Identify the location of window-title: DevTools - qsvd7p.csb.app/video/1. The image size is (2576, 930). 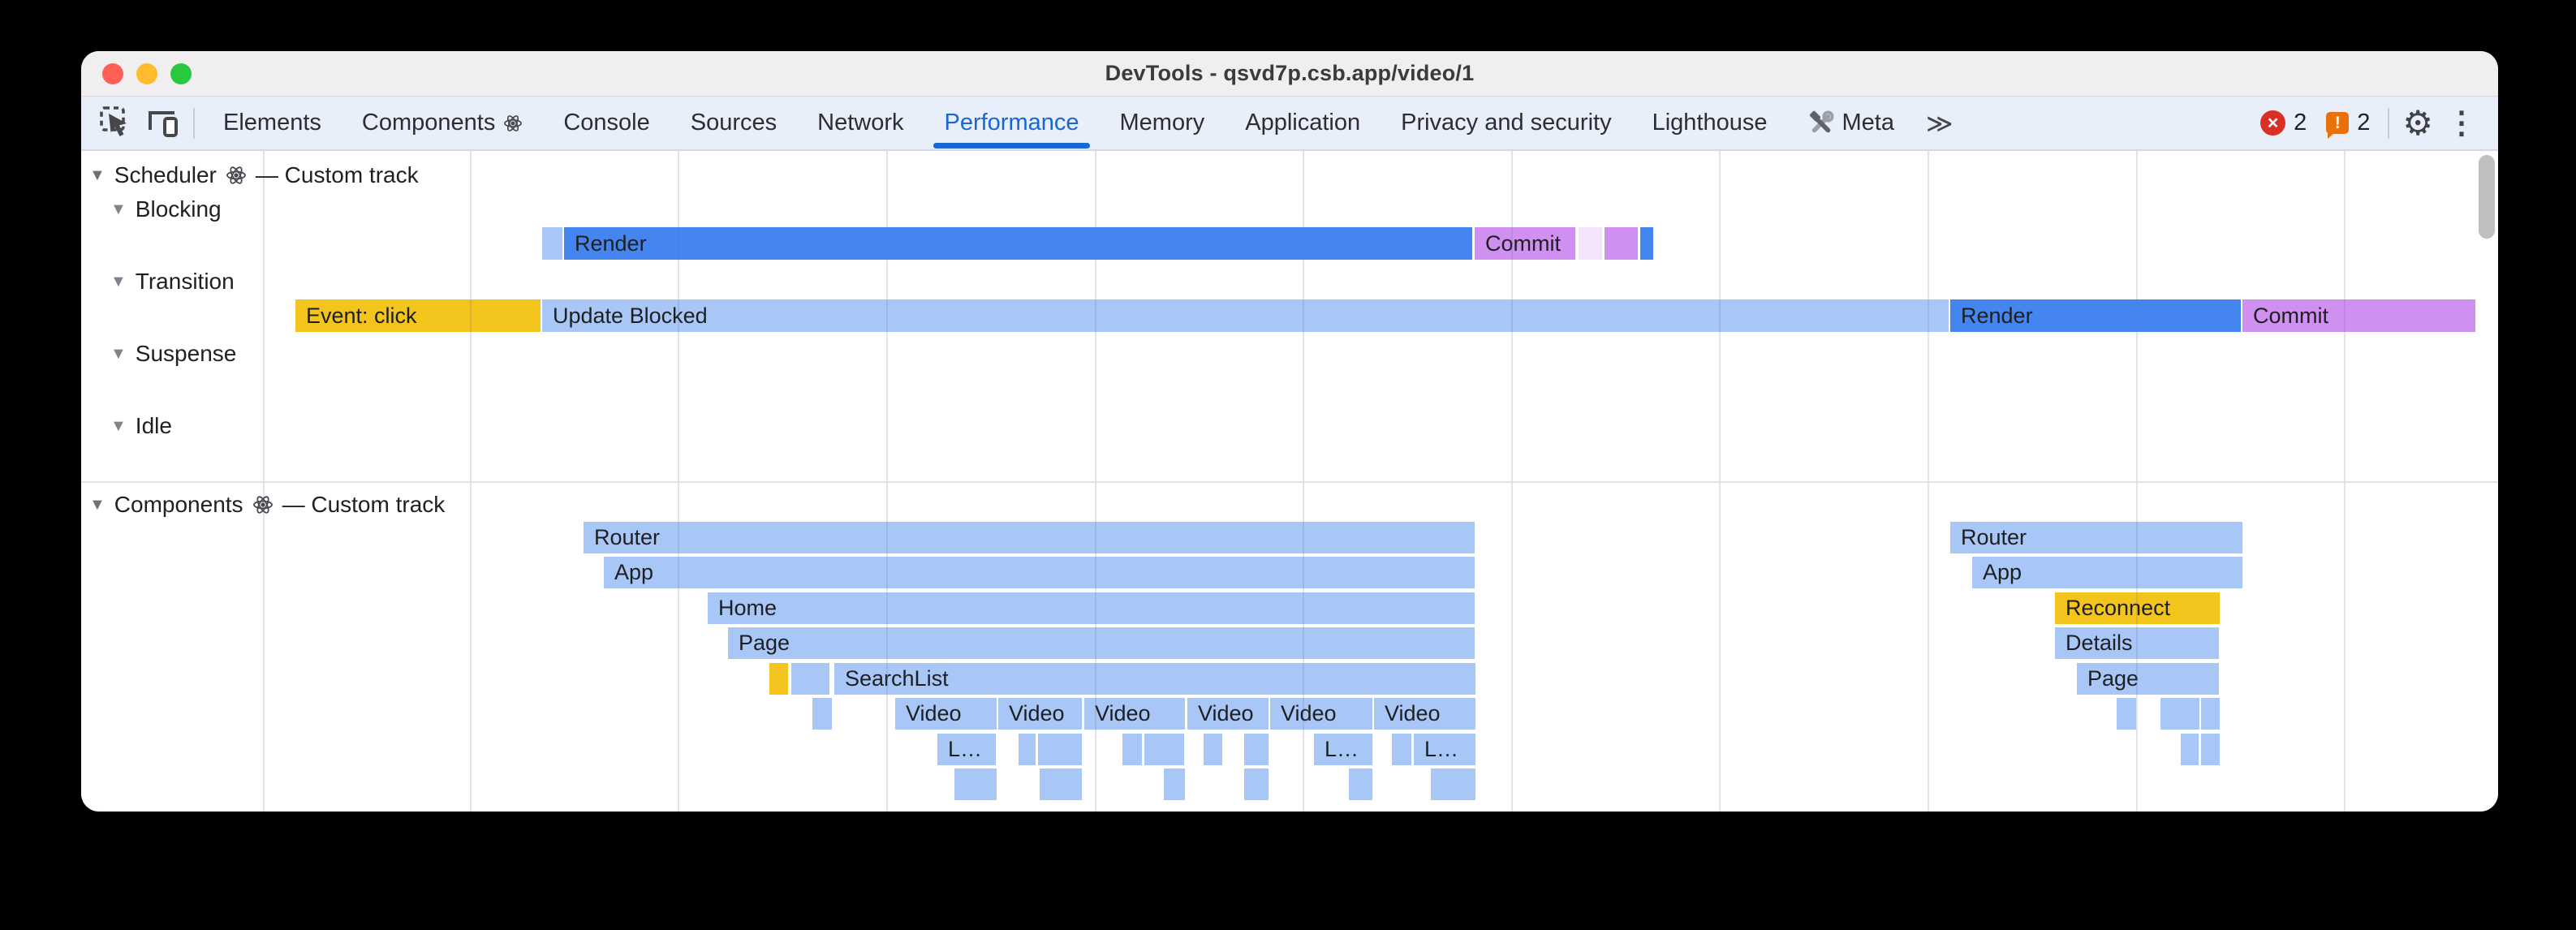
(1290, 73).